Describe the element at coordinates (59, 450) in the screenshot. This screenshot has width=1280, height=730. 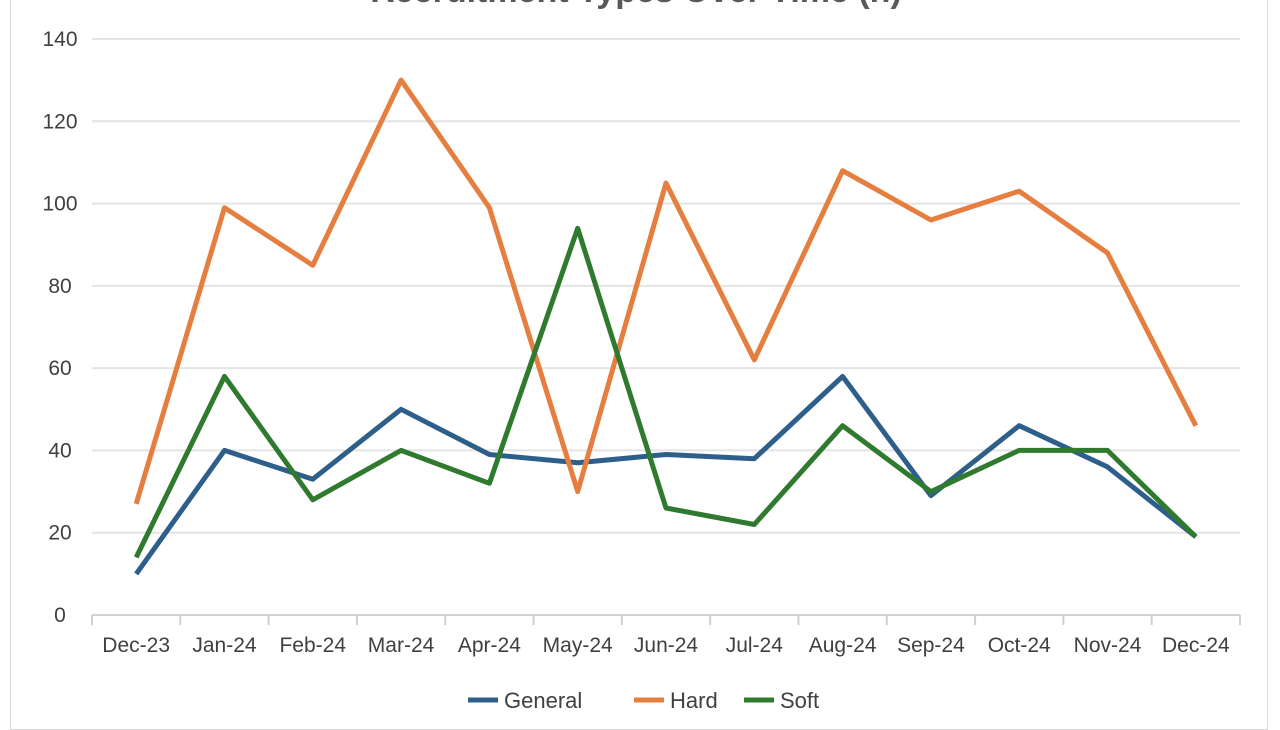
I see `y-tick-label: 40` at that location.